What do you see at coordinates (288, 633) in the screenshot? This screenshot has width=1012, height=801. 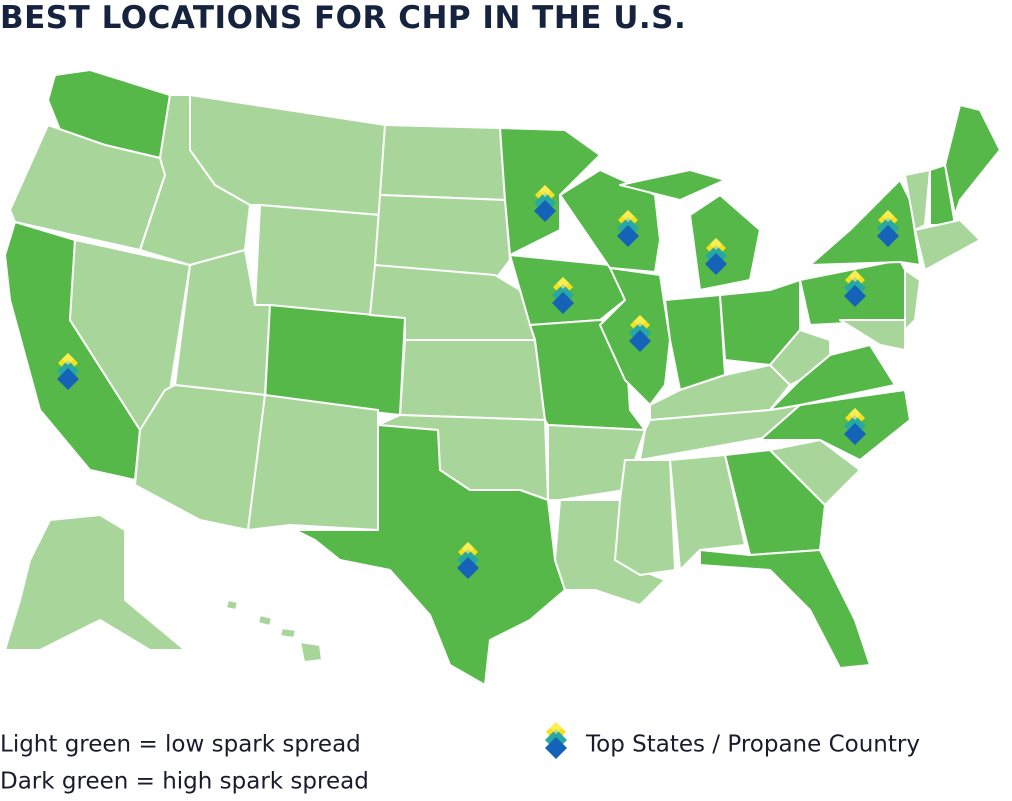 I see `state-hi3` at bounding box center [288, 633].